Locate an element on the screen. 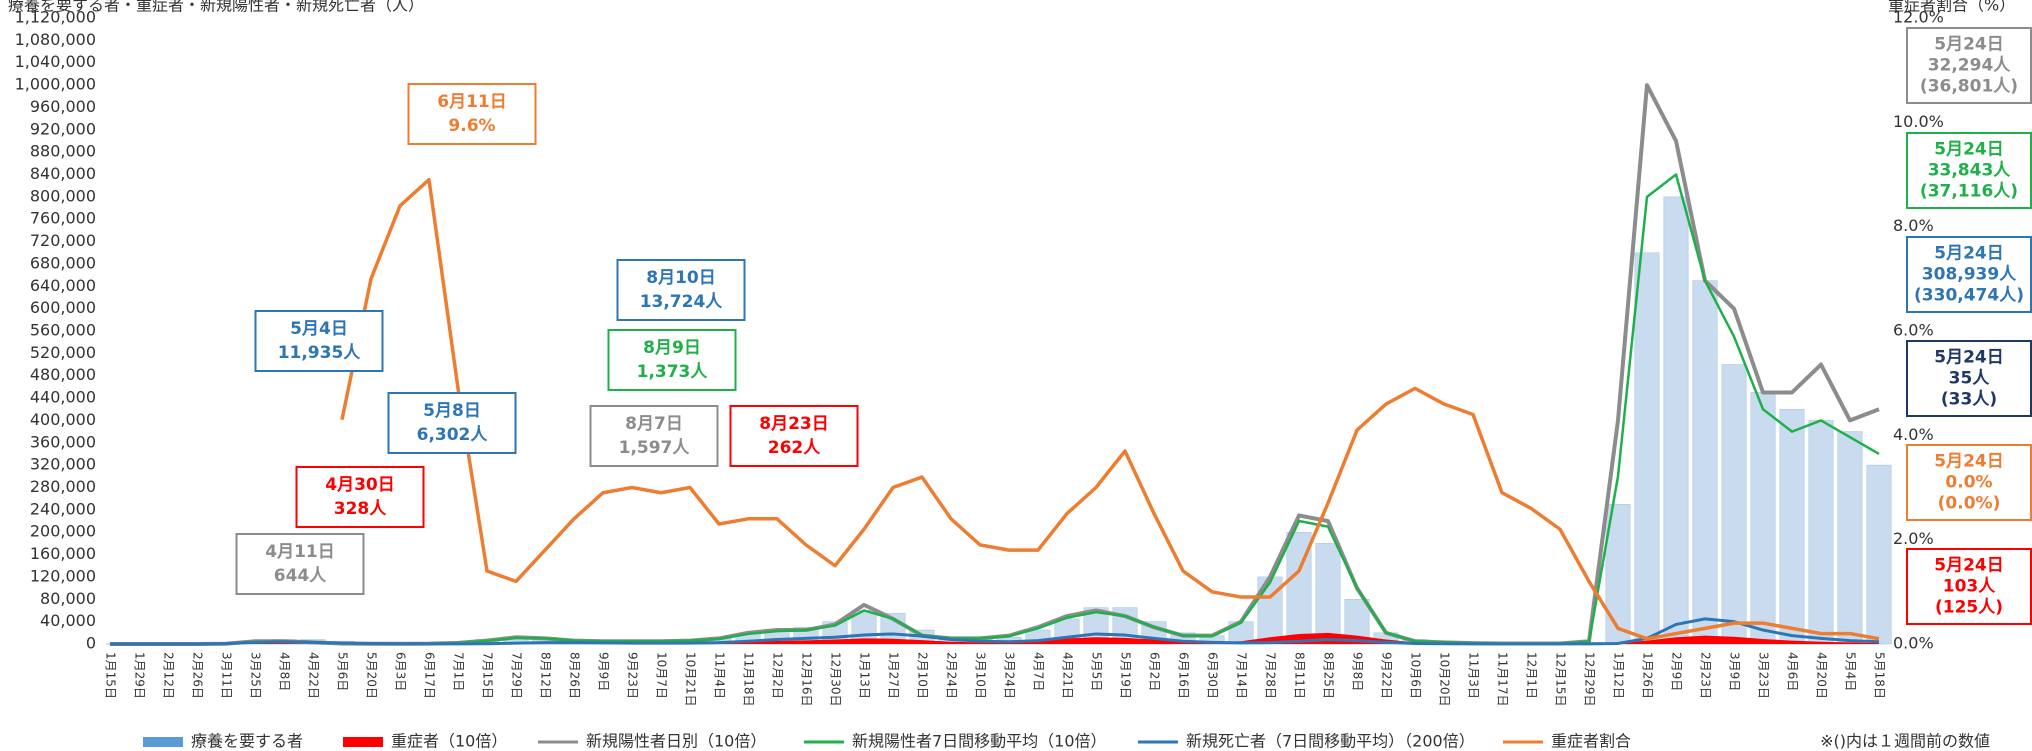 This screenshot has width=2032, height=751. annotation-text: (0.0%) is located at coordinates (1969, 504).